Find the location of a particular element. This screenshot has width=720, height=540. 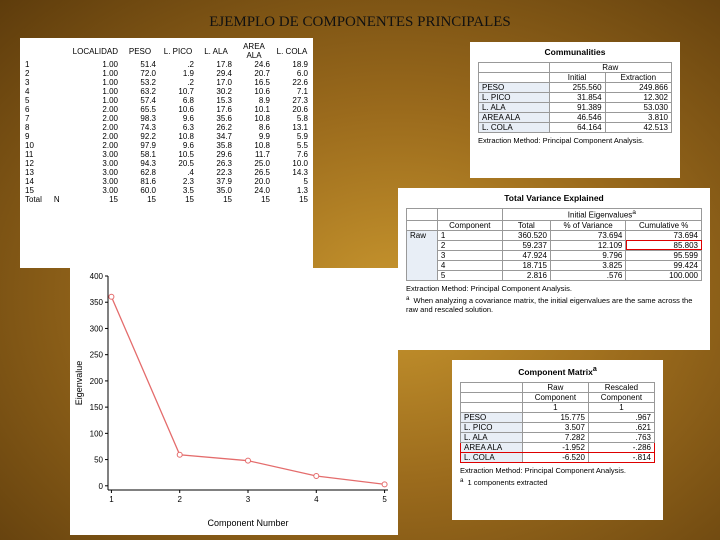

cell: .967 is located at coordinates (621, 417).